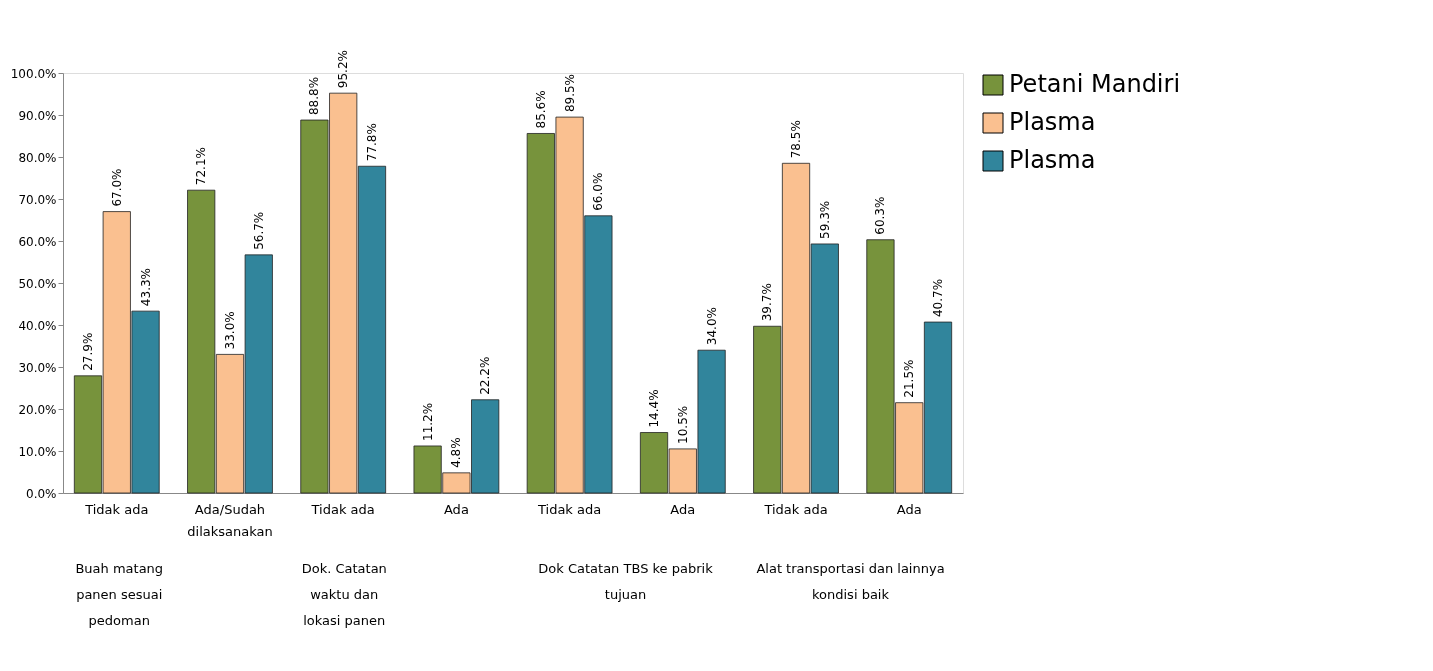  What do you see at coordinates (37, 241) in the screenshot?
I see `y-tick-label: 60.0%` at bounding box center [37, 241].